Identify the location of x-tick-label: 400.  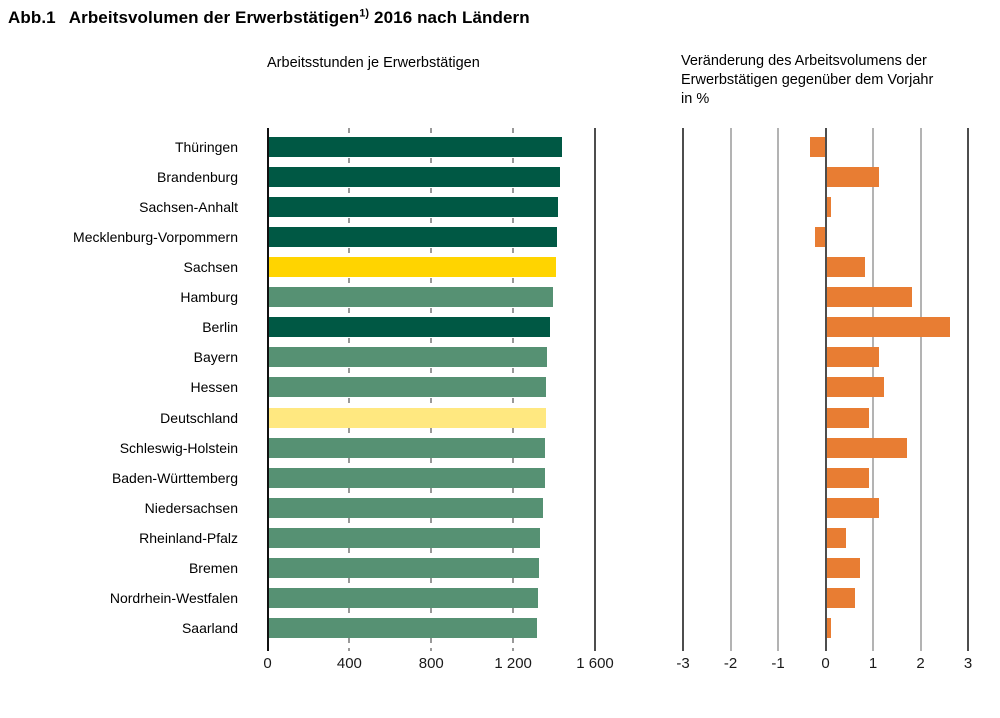
(349, 663).